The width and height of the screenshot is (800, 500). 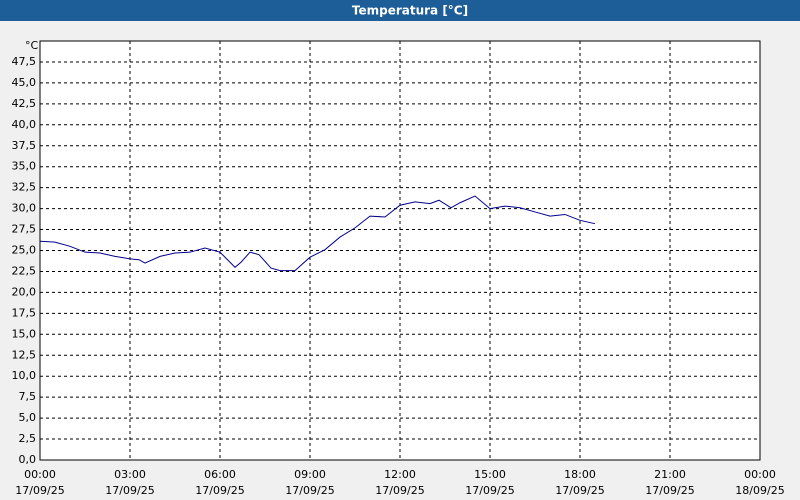 I want to click on x-tick-label: 21:00, so click(x=670, y=474).